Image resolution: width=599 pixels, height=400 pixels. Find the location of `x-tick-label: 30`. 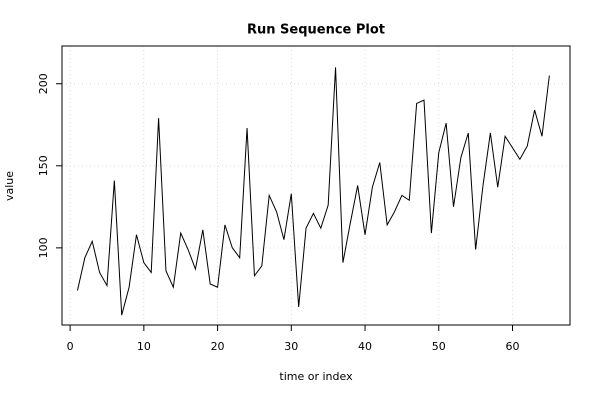

x-tick-label: 30 is located at coordinates (291, 346).